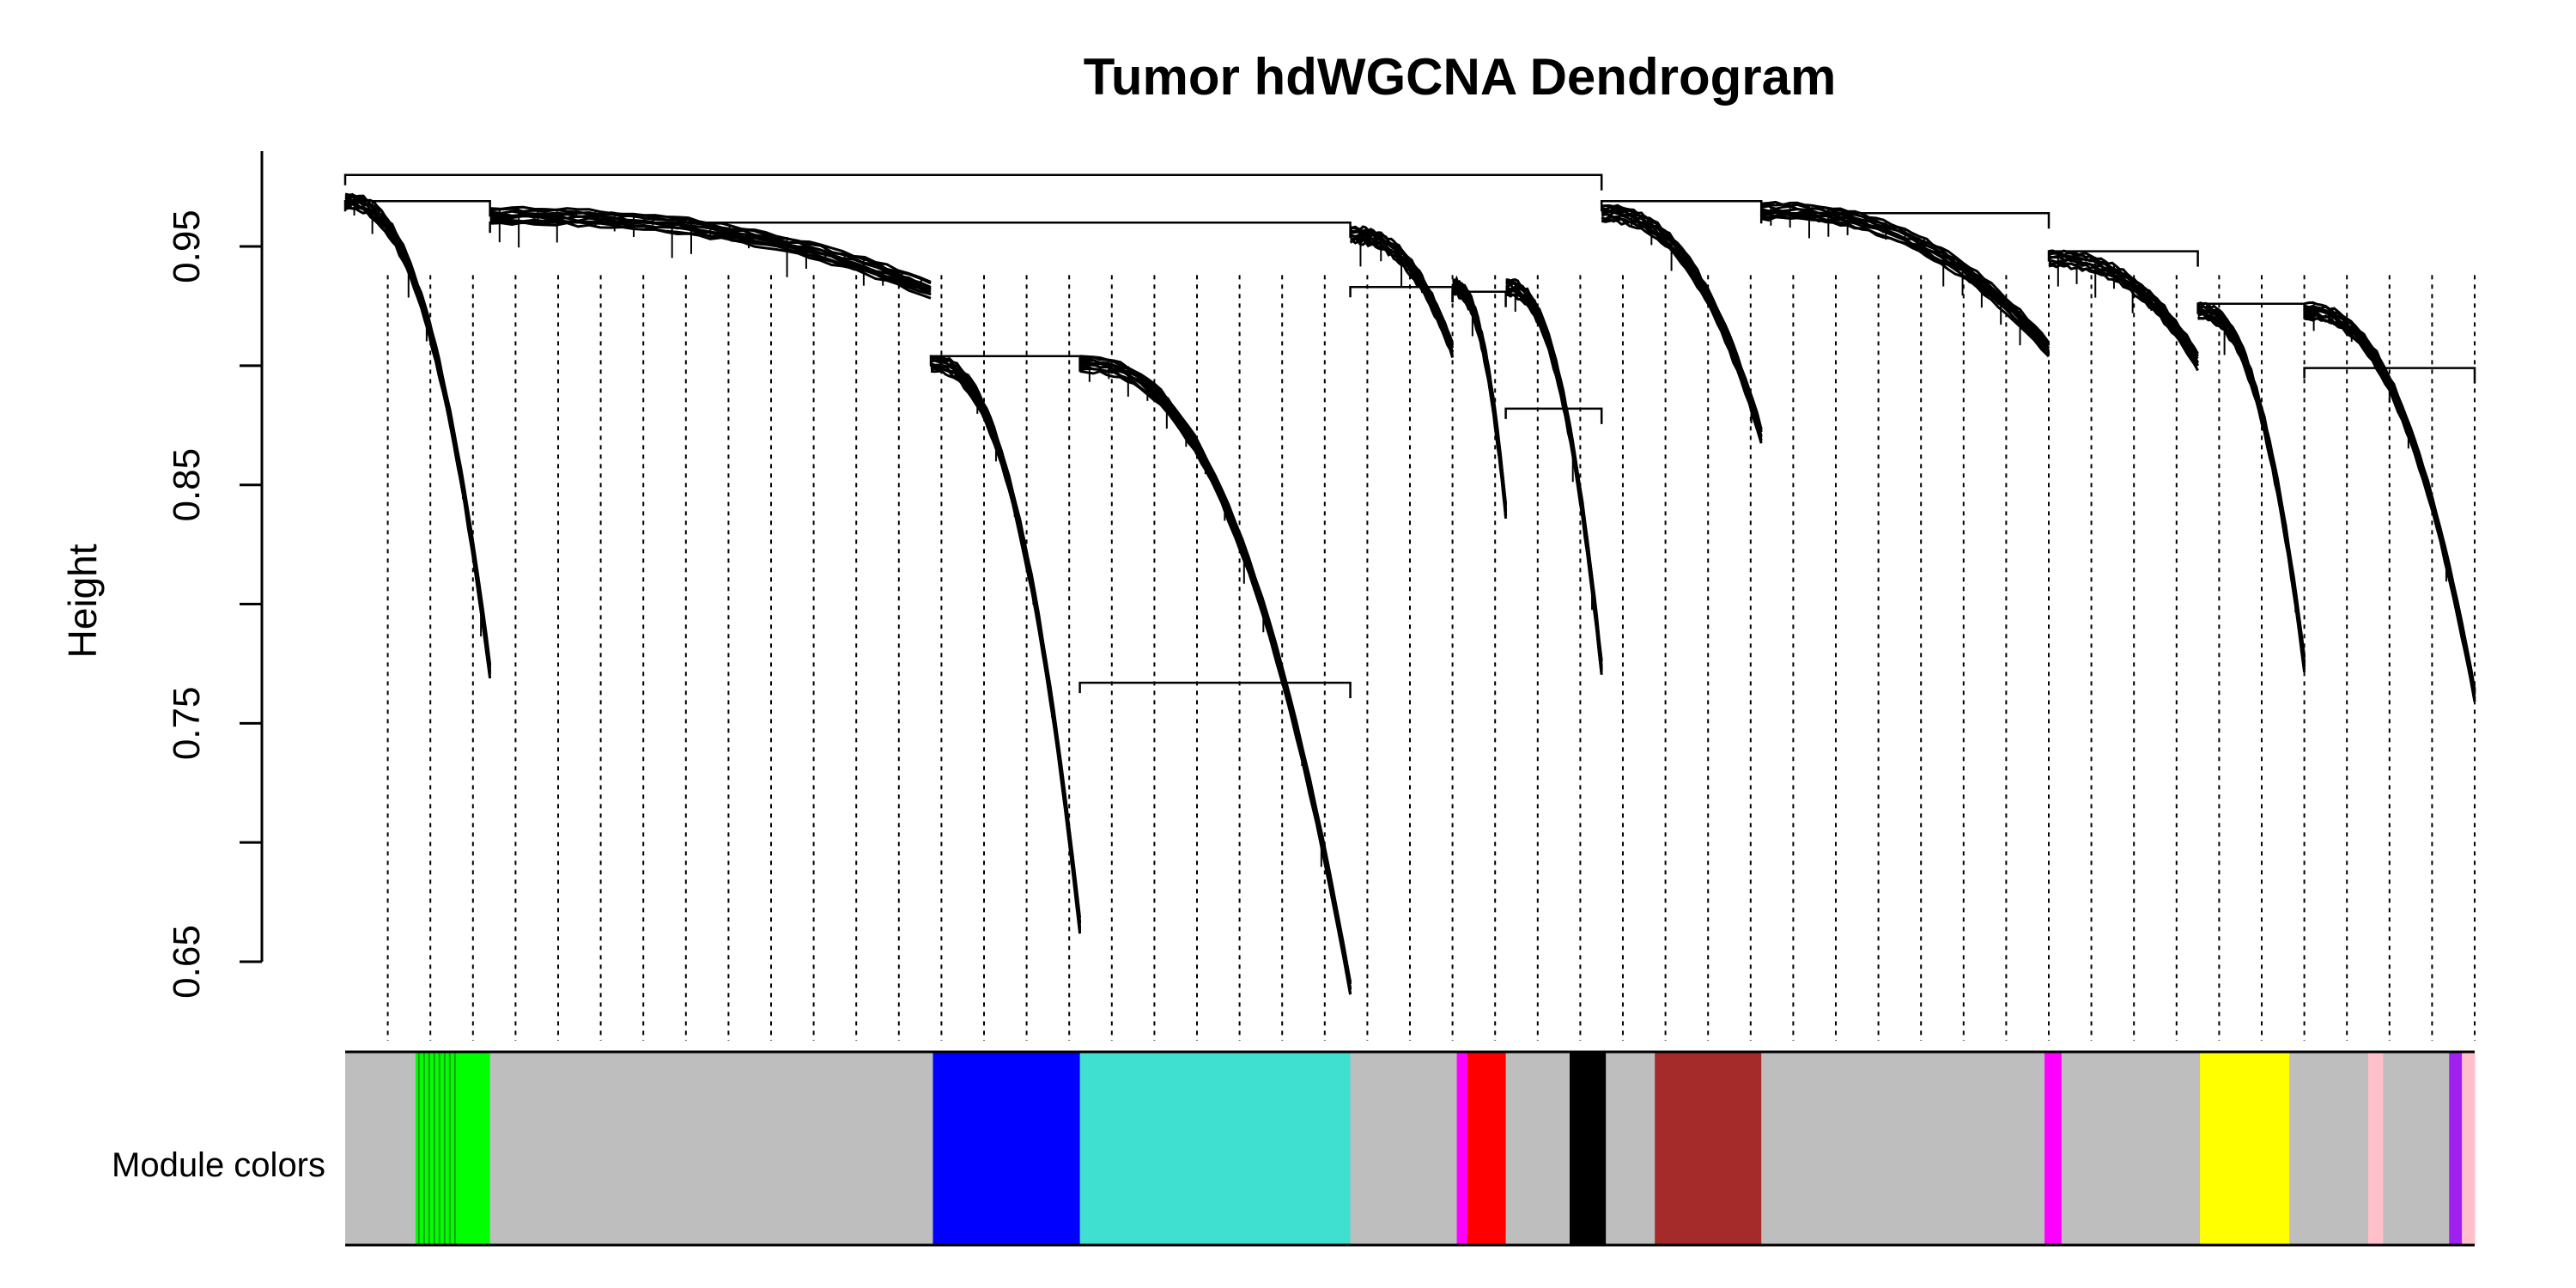 The height and width of the screenshot is (1288, 2576). I want to click on y-tick-label: 0.75, so click(187, 724).